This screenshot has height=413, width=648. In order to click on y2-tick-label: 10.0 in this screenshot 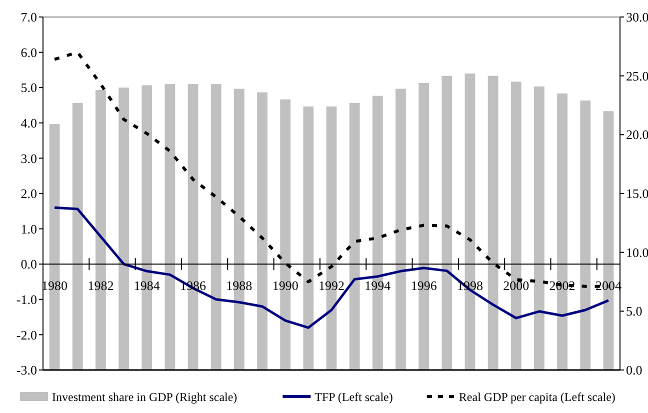, I will do `click(637, 252)`.